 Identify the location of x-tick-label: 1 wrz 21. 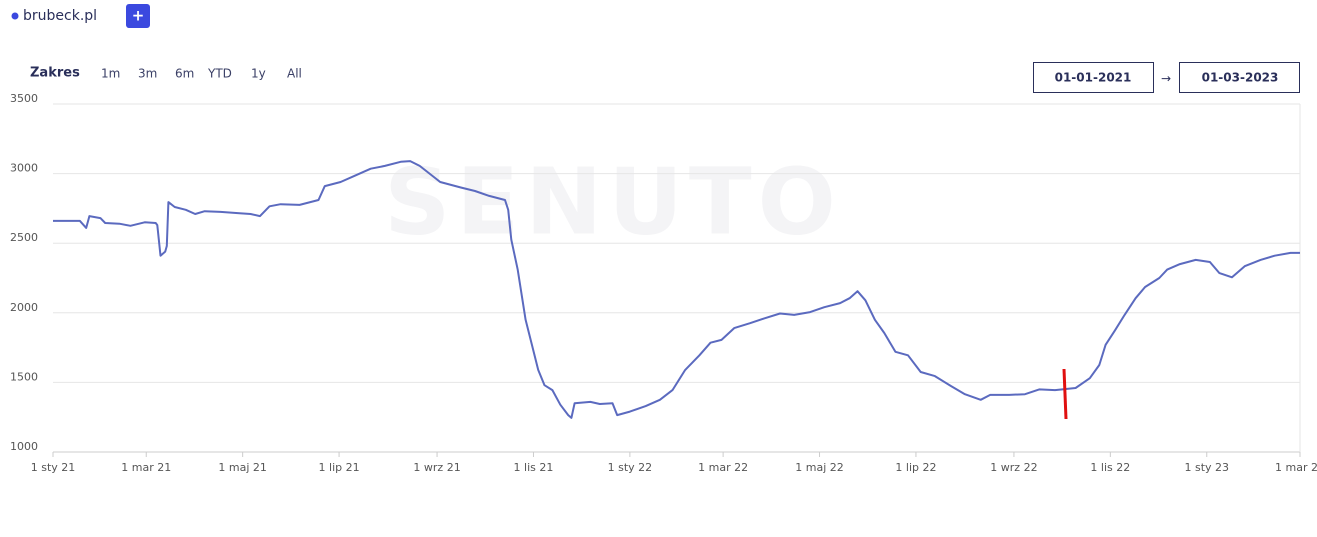
(436, 467).